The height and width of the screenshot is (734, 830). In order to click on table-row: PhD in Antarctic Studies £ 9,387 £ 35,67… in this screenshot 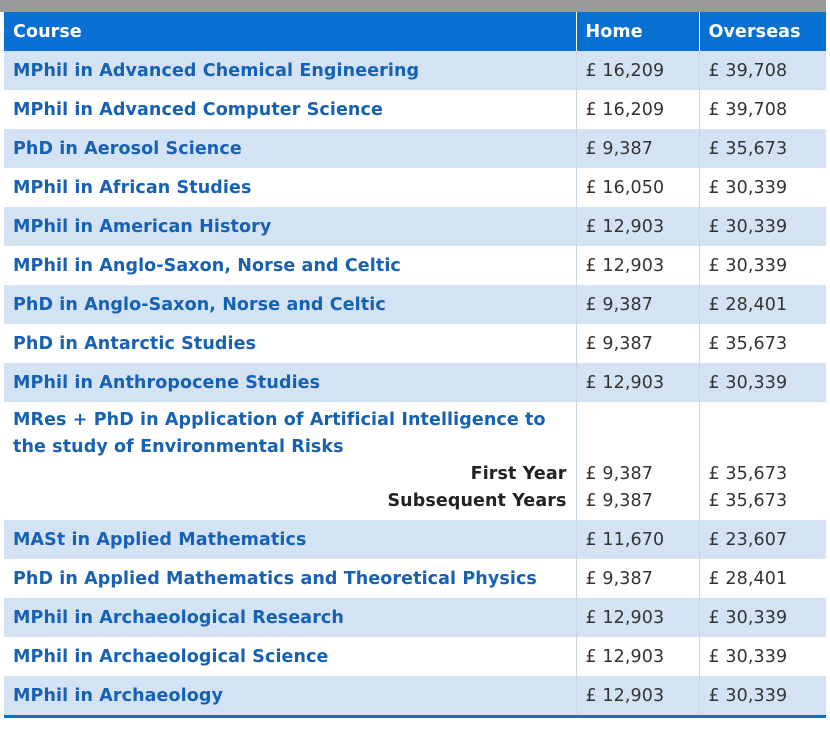, I will do `click(415, 343)`.